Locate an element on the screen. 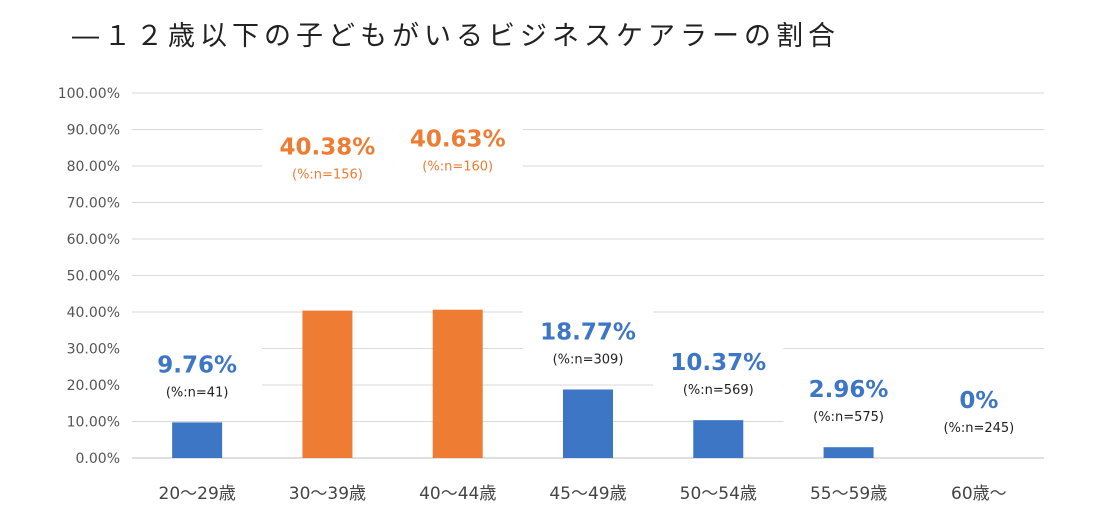  data-label: 40.38% is located at coordinates (328, 148).